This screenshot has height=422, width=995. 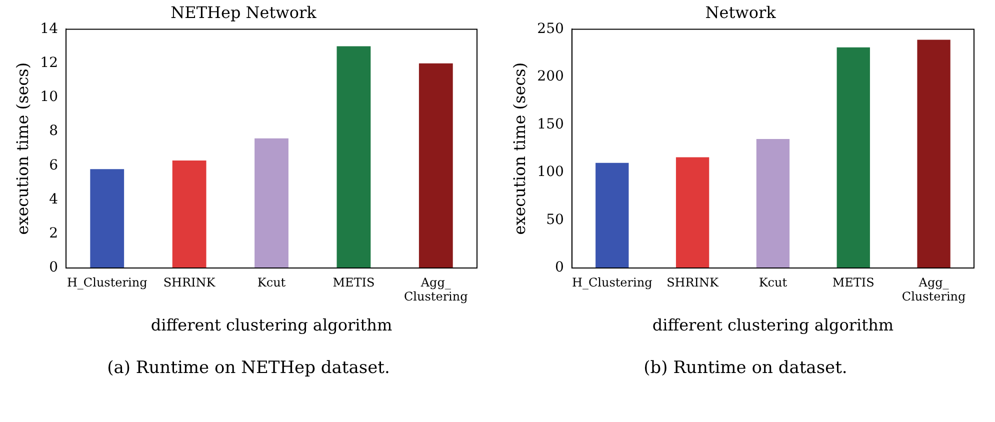 I want to click on y-tick-label: 200, so click(x=550, y=76).